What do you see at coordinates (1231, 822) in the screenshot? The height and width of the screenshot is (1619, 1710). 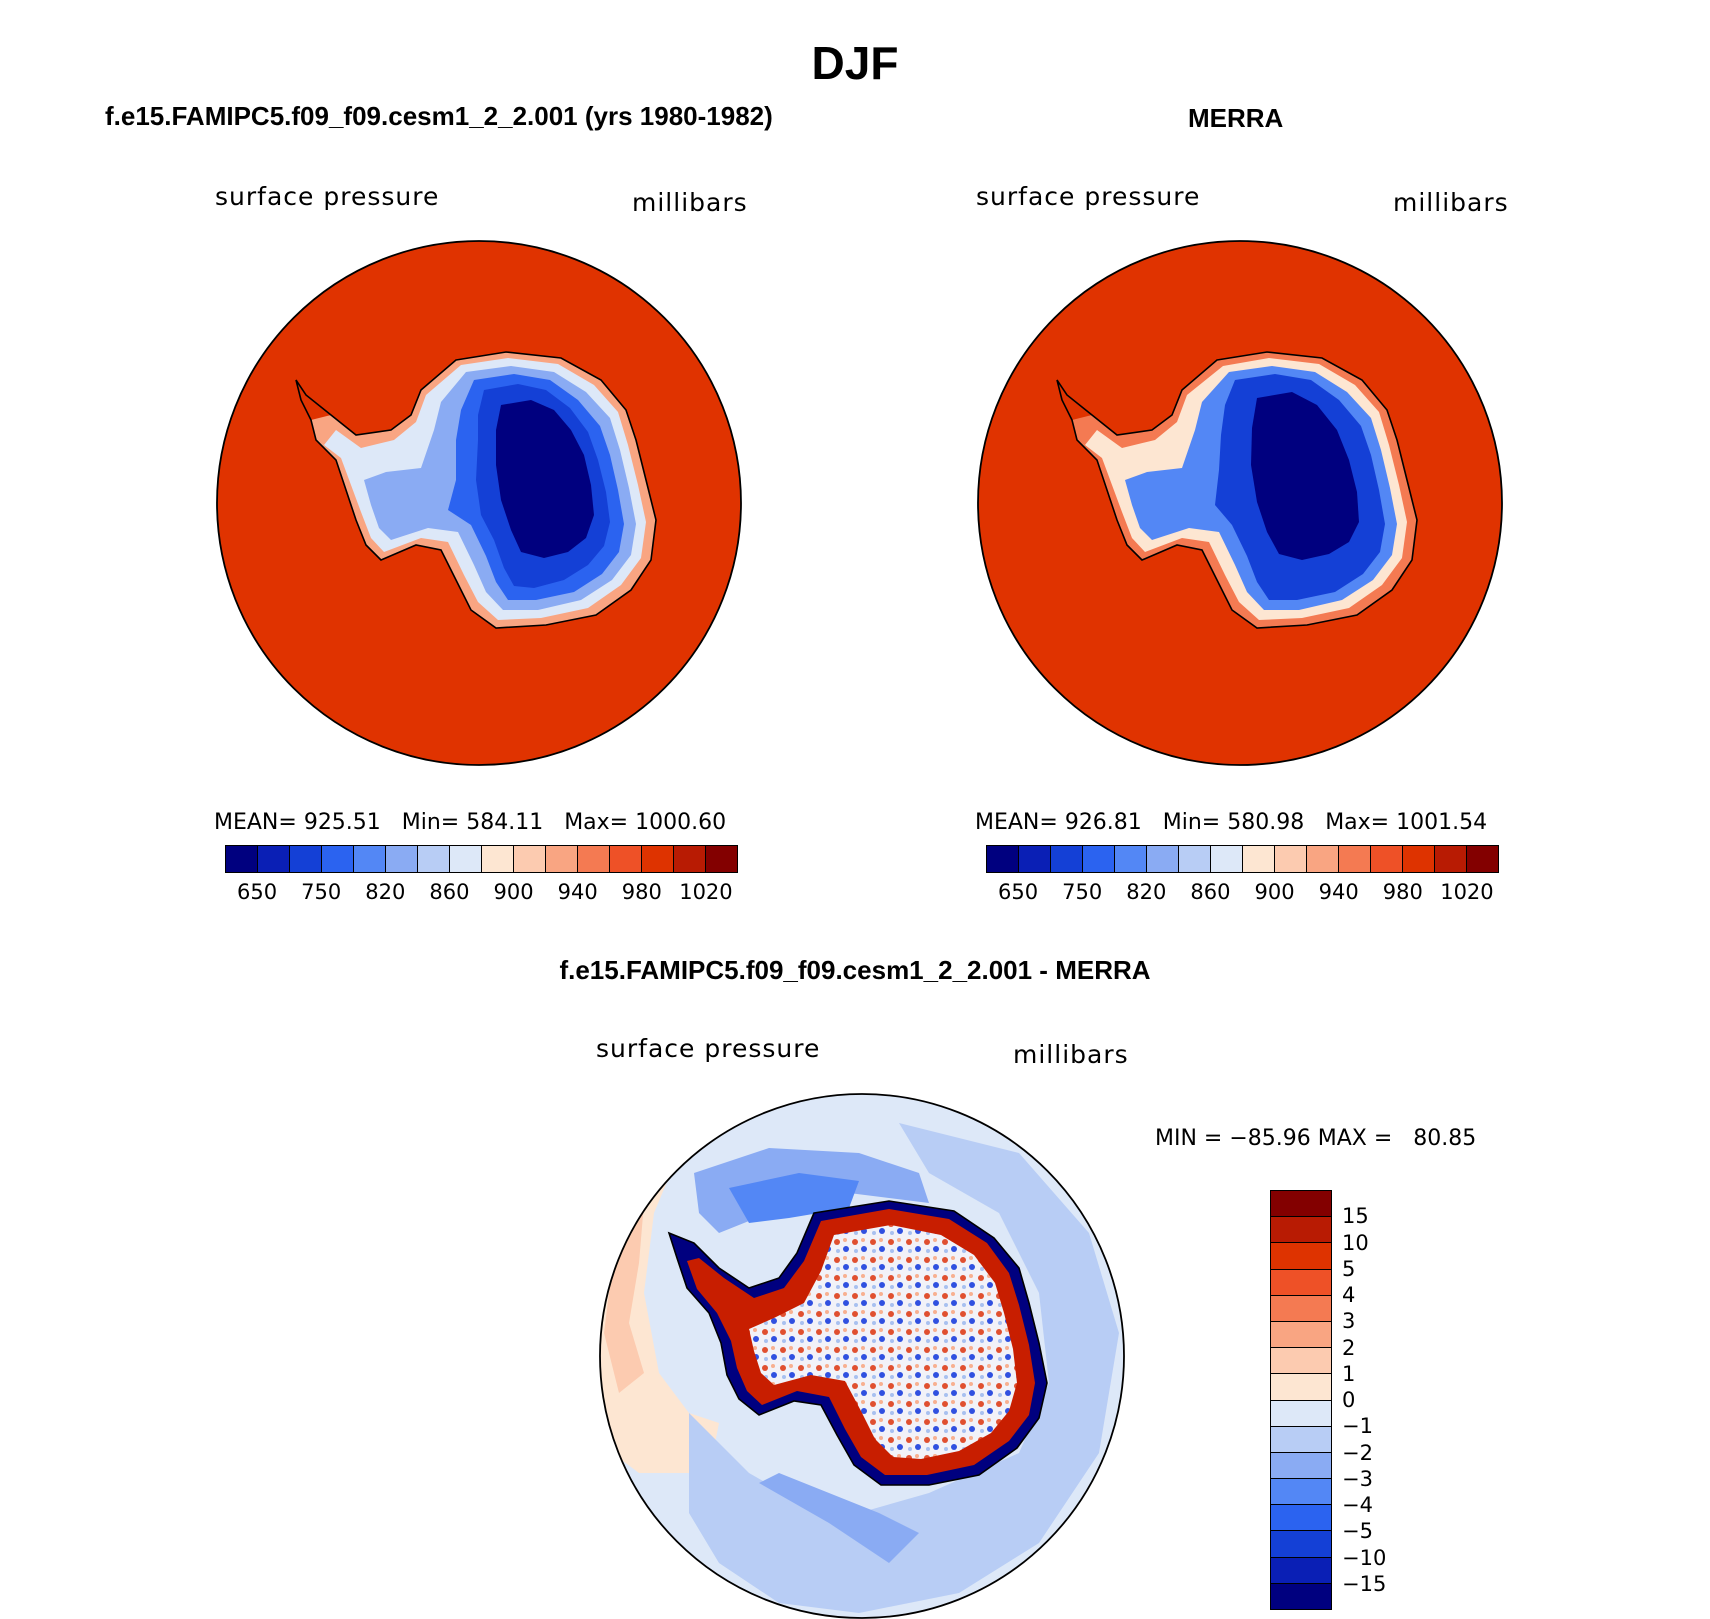 I see `right-stats: MEAN= 926.81 Min= 580.98 Max= 1001.54` at bounding box center [1231, 822].